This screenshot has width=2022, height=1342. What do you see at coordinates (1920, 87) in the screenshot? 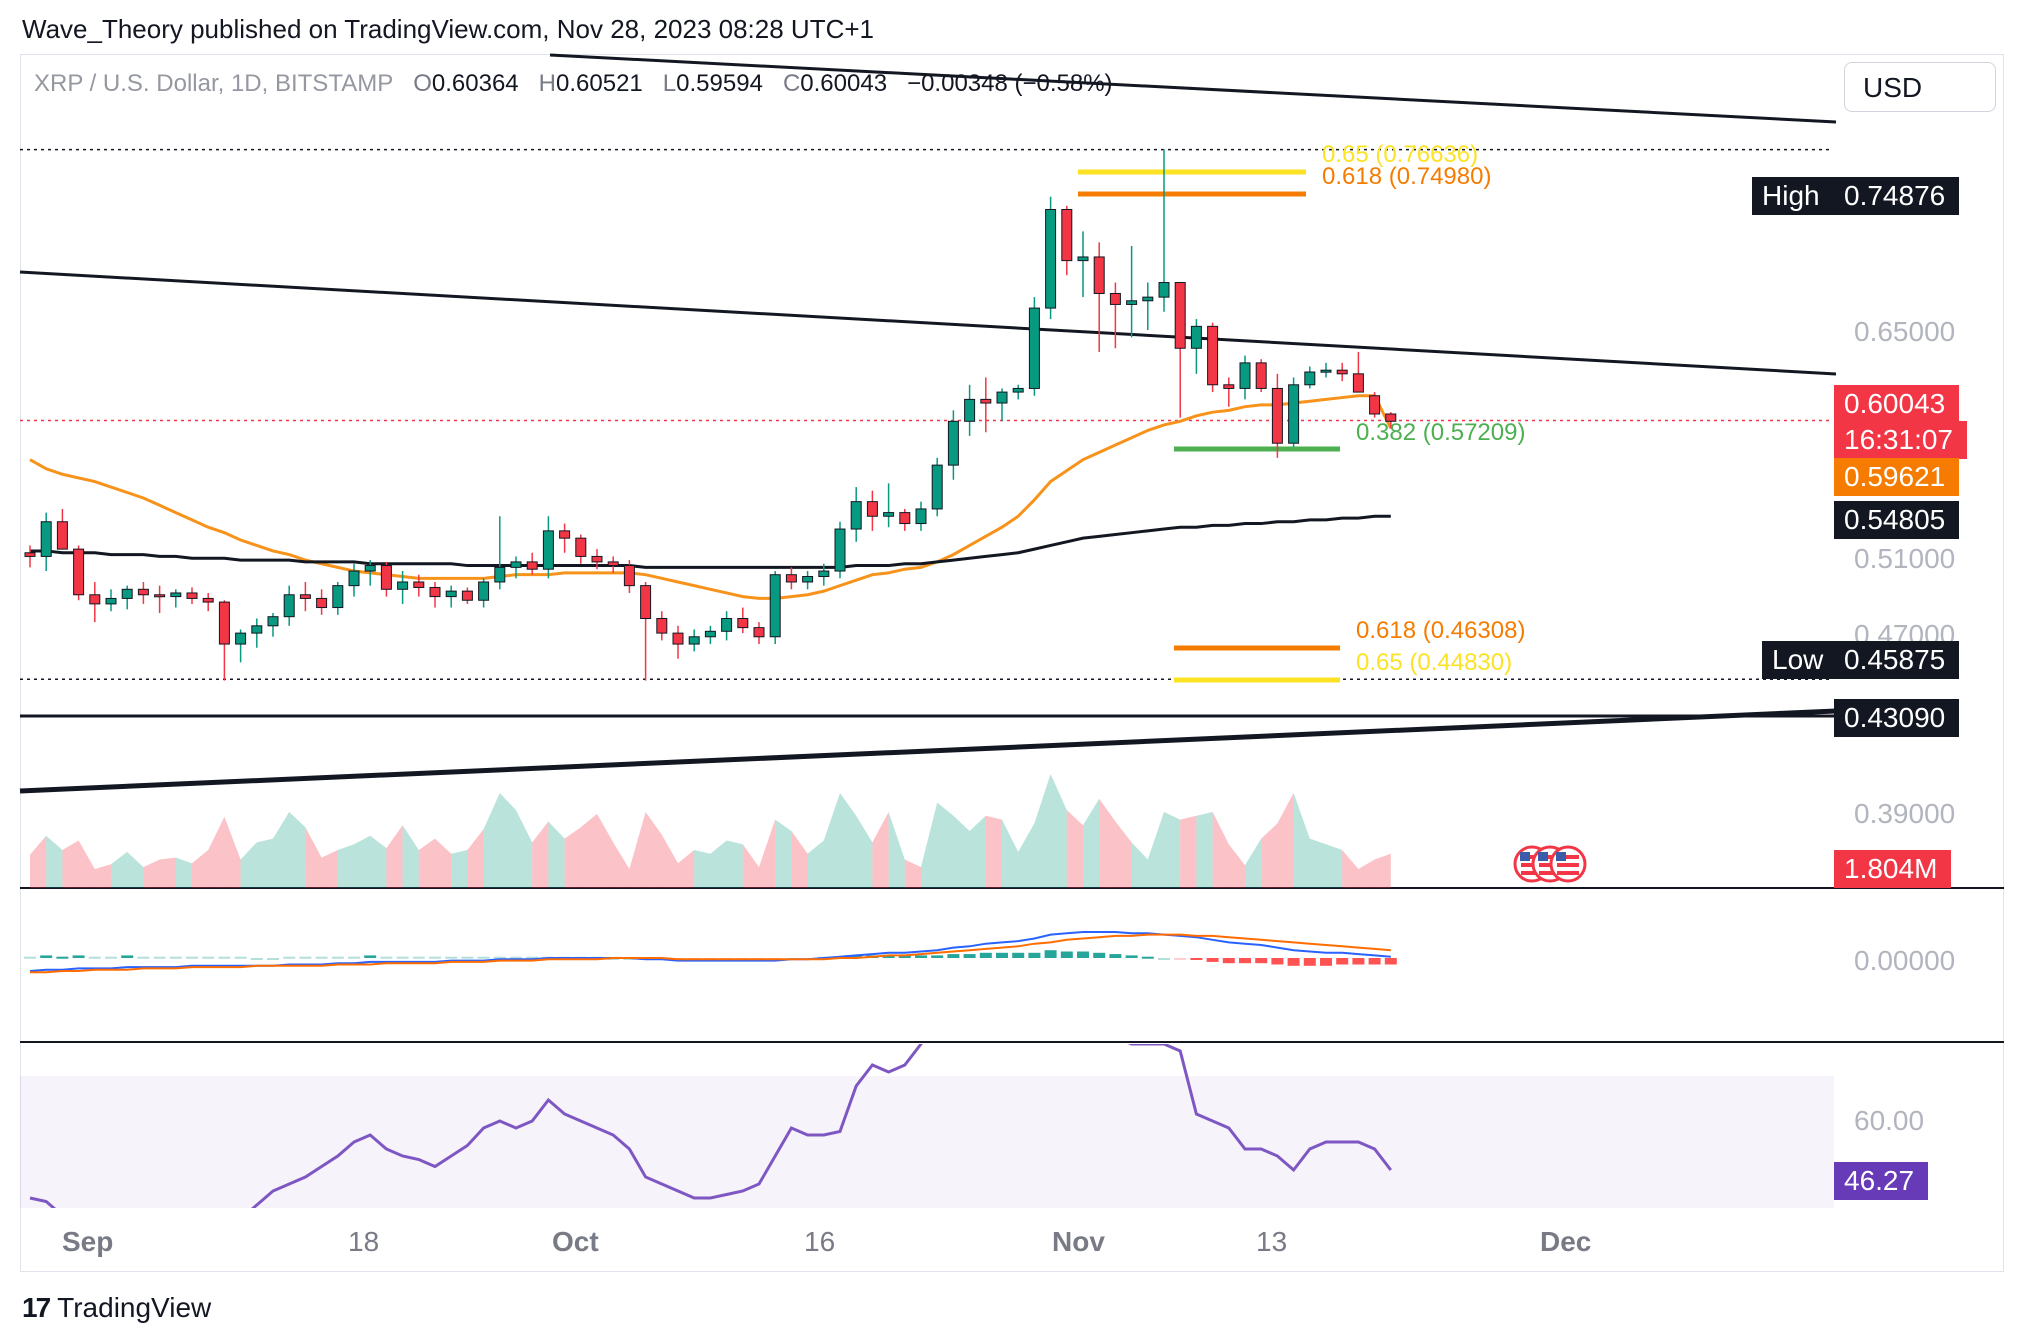
I see `currency-button: USD` at bounding box center [1920, 87].